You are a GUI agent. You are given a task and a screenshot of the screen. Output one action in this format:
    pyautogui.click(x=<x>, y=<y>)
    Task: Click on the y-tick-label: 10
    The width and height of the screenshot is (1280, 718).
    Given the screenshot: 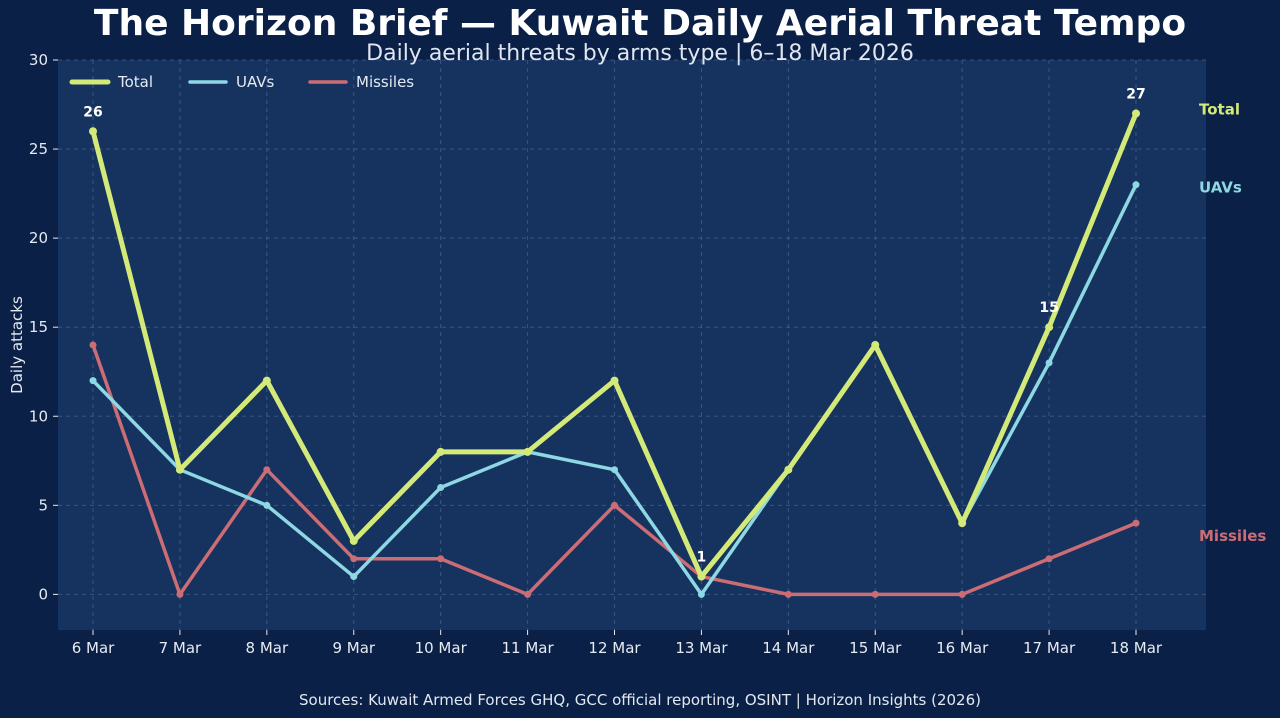 What is the action you would take?
    pyautogui.click(x=38, y=416)
    